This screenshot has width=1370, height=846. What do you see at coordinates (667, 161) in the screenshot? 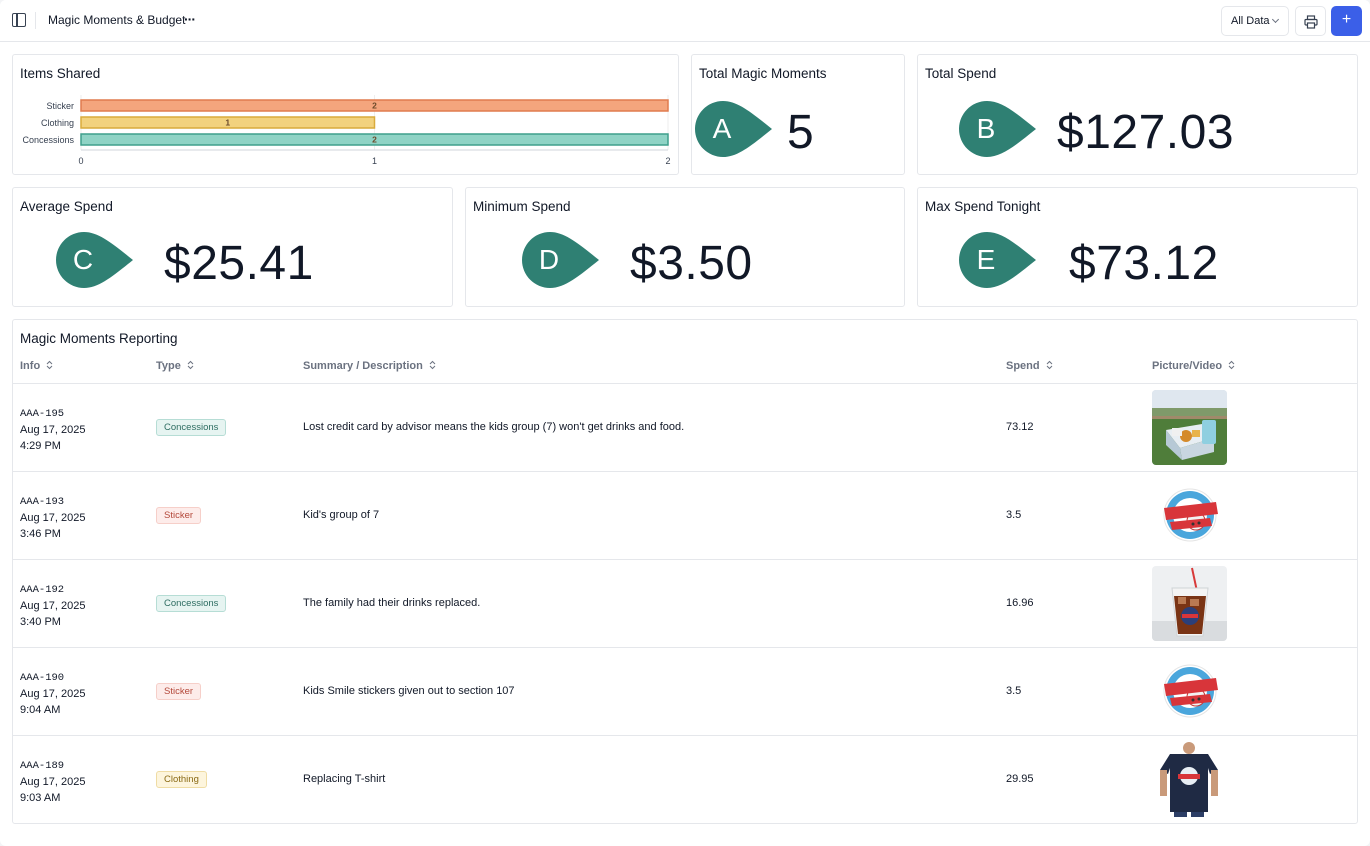
I see `chart-tick-label: 2` at bounding box center [667, 161].